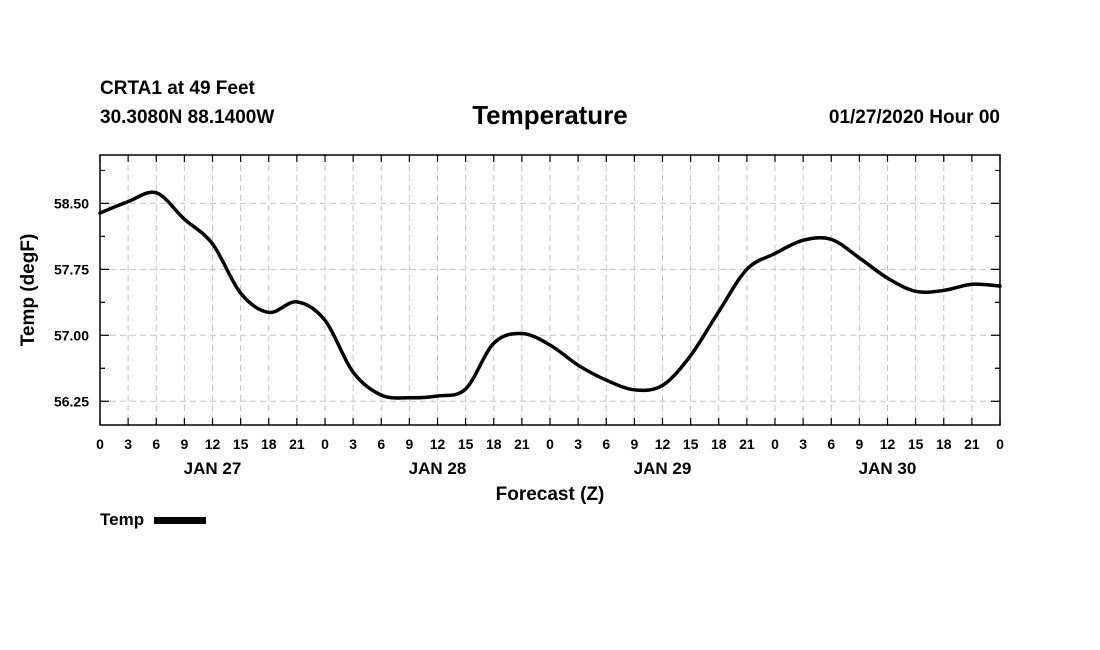  What do you see at coordinates (180, 520) in the screenshot?
I see `legend-swatch-temp` at bounding box center [180, 520].